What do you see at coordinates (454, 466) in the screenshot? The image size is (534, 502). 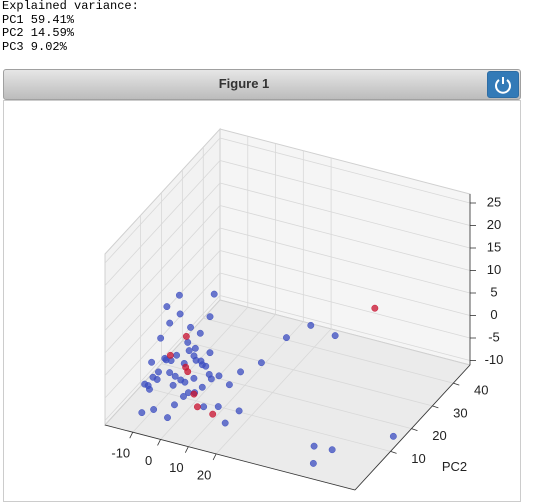 I see `y-axis-label: PC2` at bounding box center [454, 466].